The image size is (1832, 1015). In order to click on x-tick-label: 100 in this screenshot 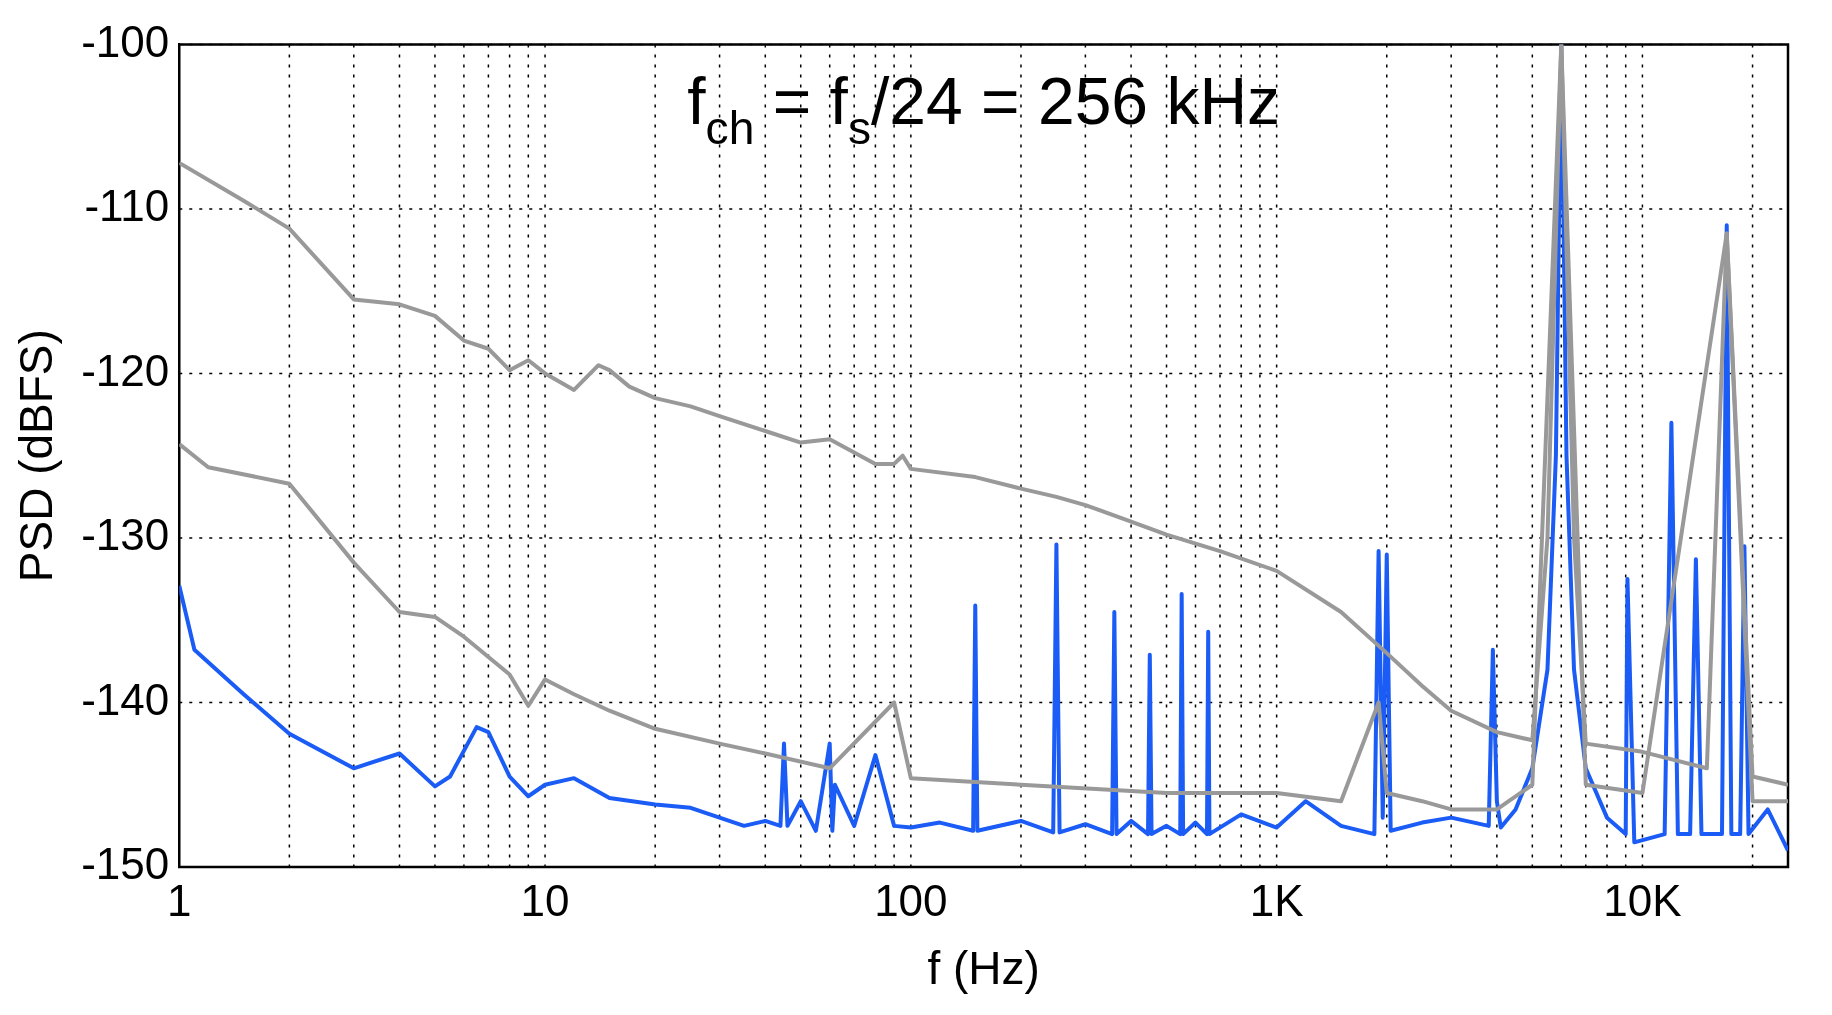, I will do `click(911, 900)`.